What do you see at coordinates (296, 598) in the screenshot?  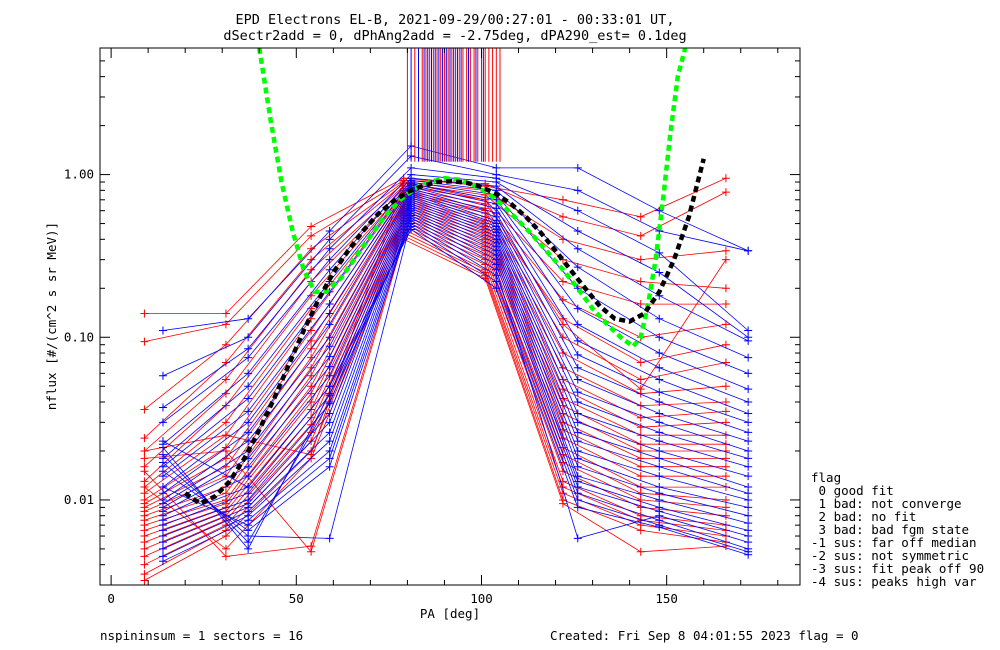 I see `x-tick-label: 50` at bounding box center [296, 598].